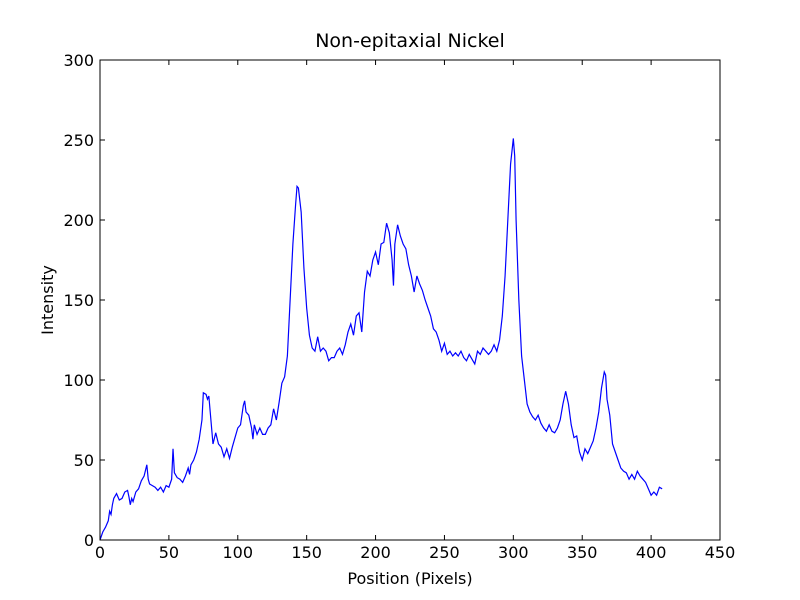 The width and height of the screenshot is (800, 600). What do you see at coordinates (78, 60) in the screenshot?
I see `y-tick-label: 300` at bounding box center [78, 60].